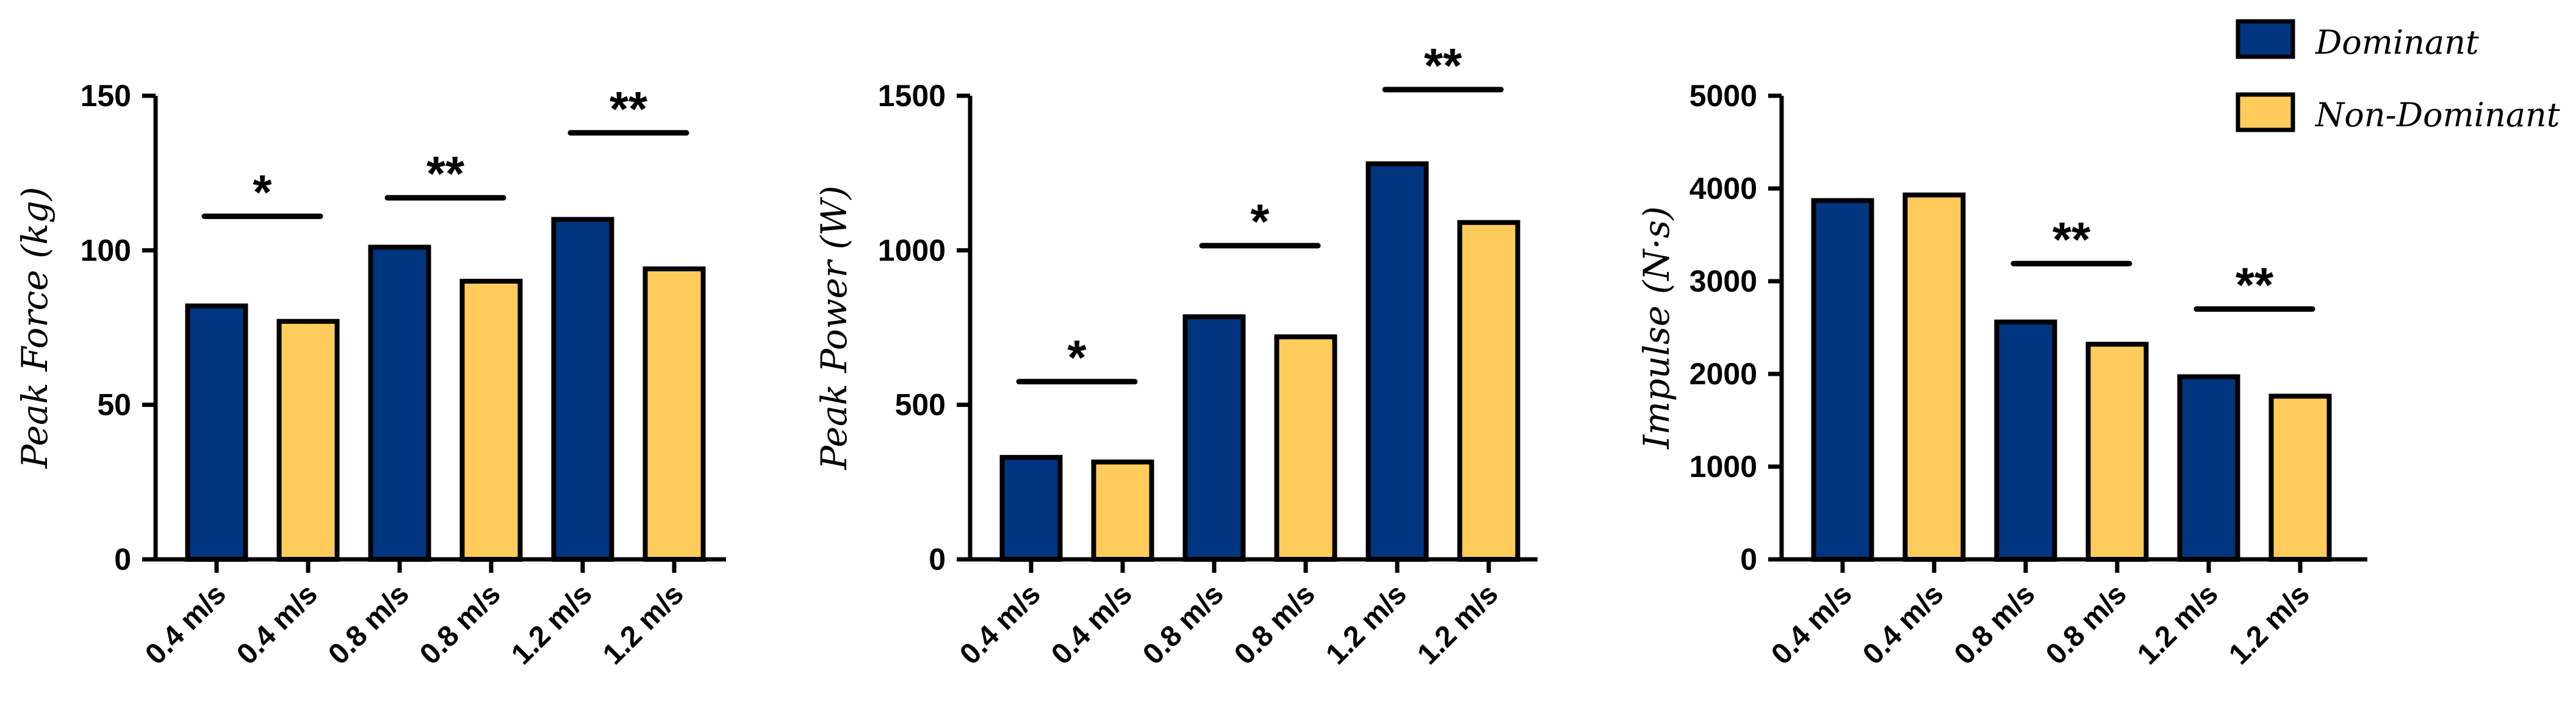  Describe the element at coordinates (35, 328) in the screenshot. I see `y-axis-label: Peak Force (kg)` at that location.